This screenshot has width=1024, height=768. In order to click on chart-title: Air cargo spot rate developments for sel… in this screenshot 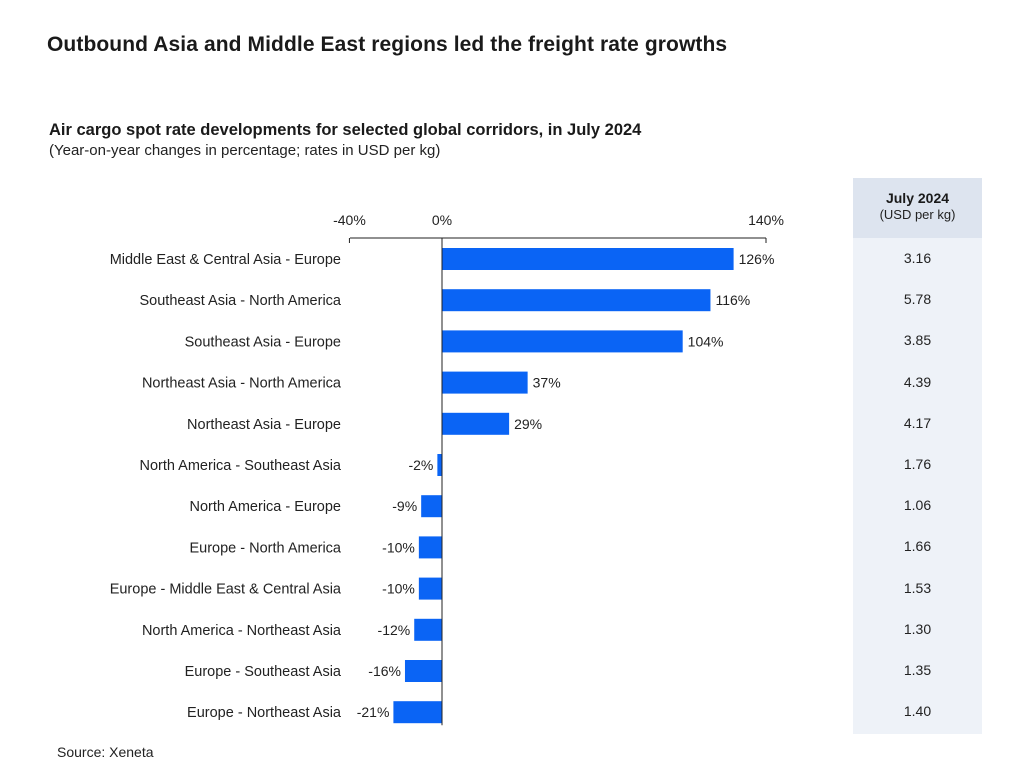, I will do `click(345, 130)`.